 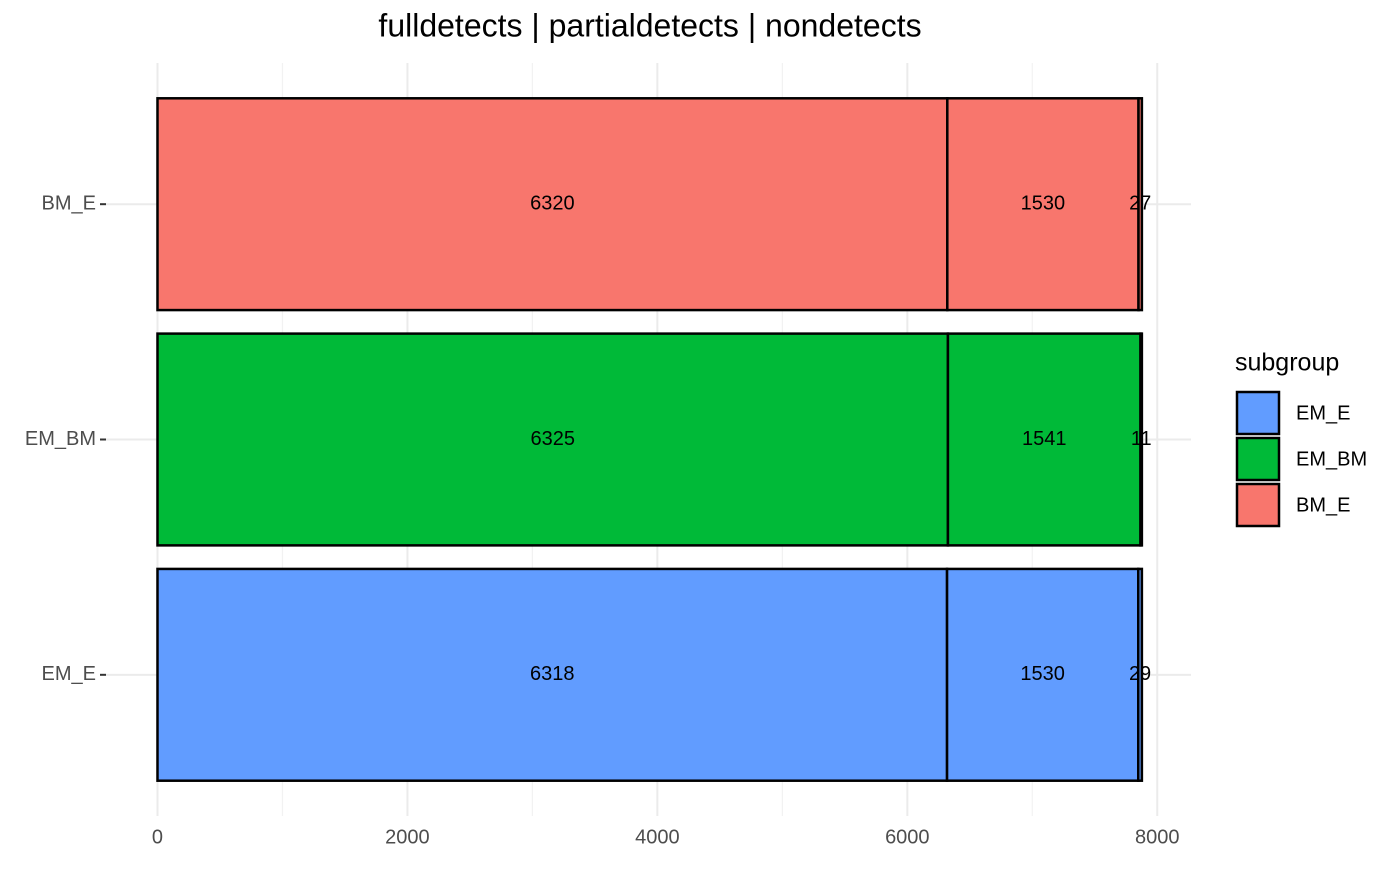 I want to click on data-label: 29, so click(x=1140, y=674).